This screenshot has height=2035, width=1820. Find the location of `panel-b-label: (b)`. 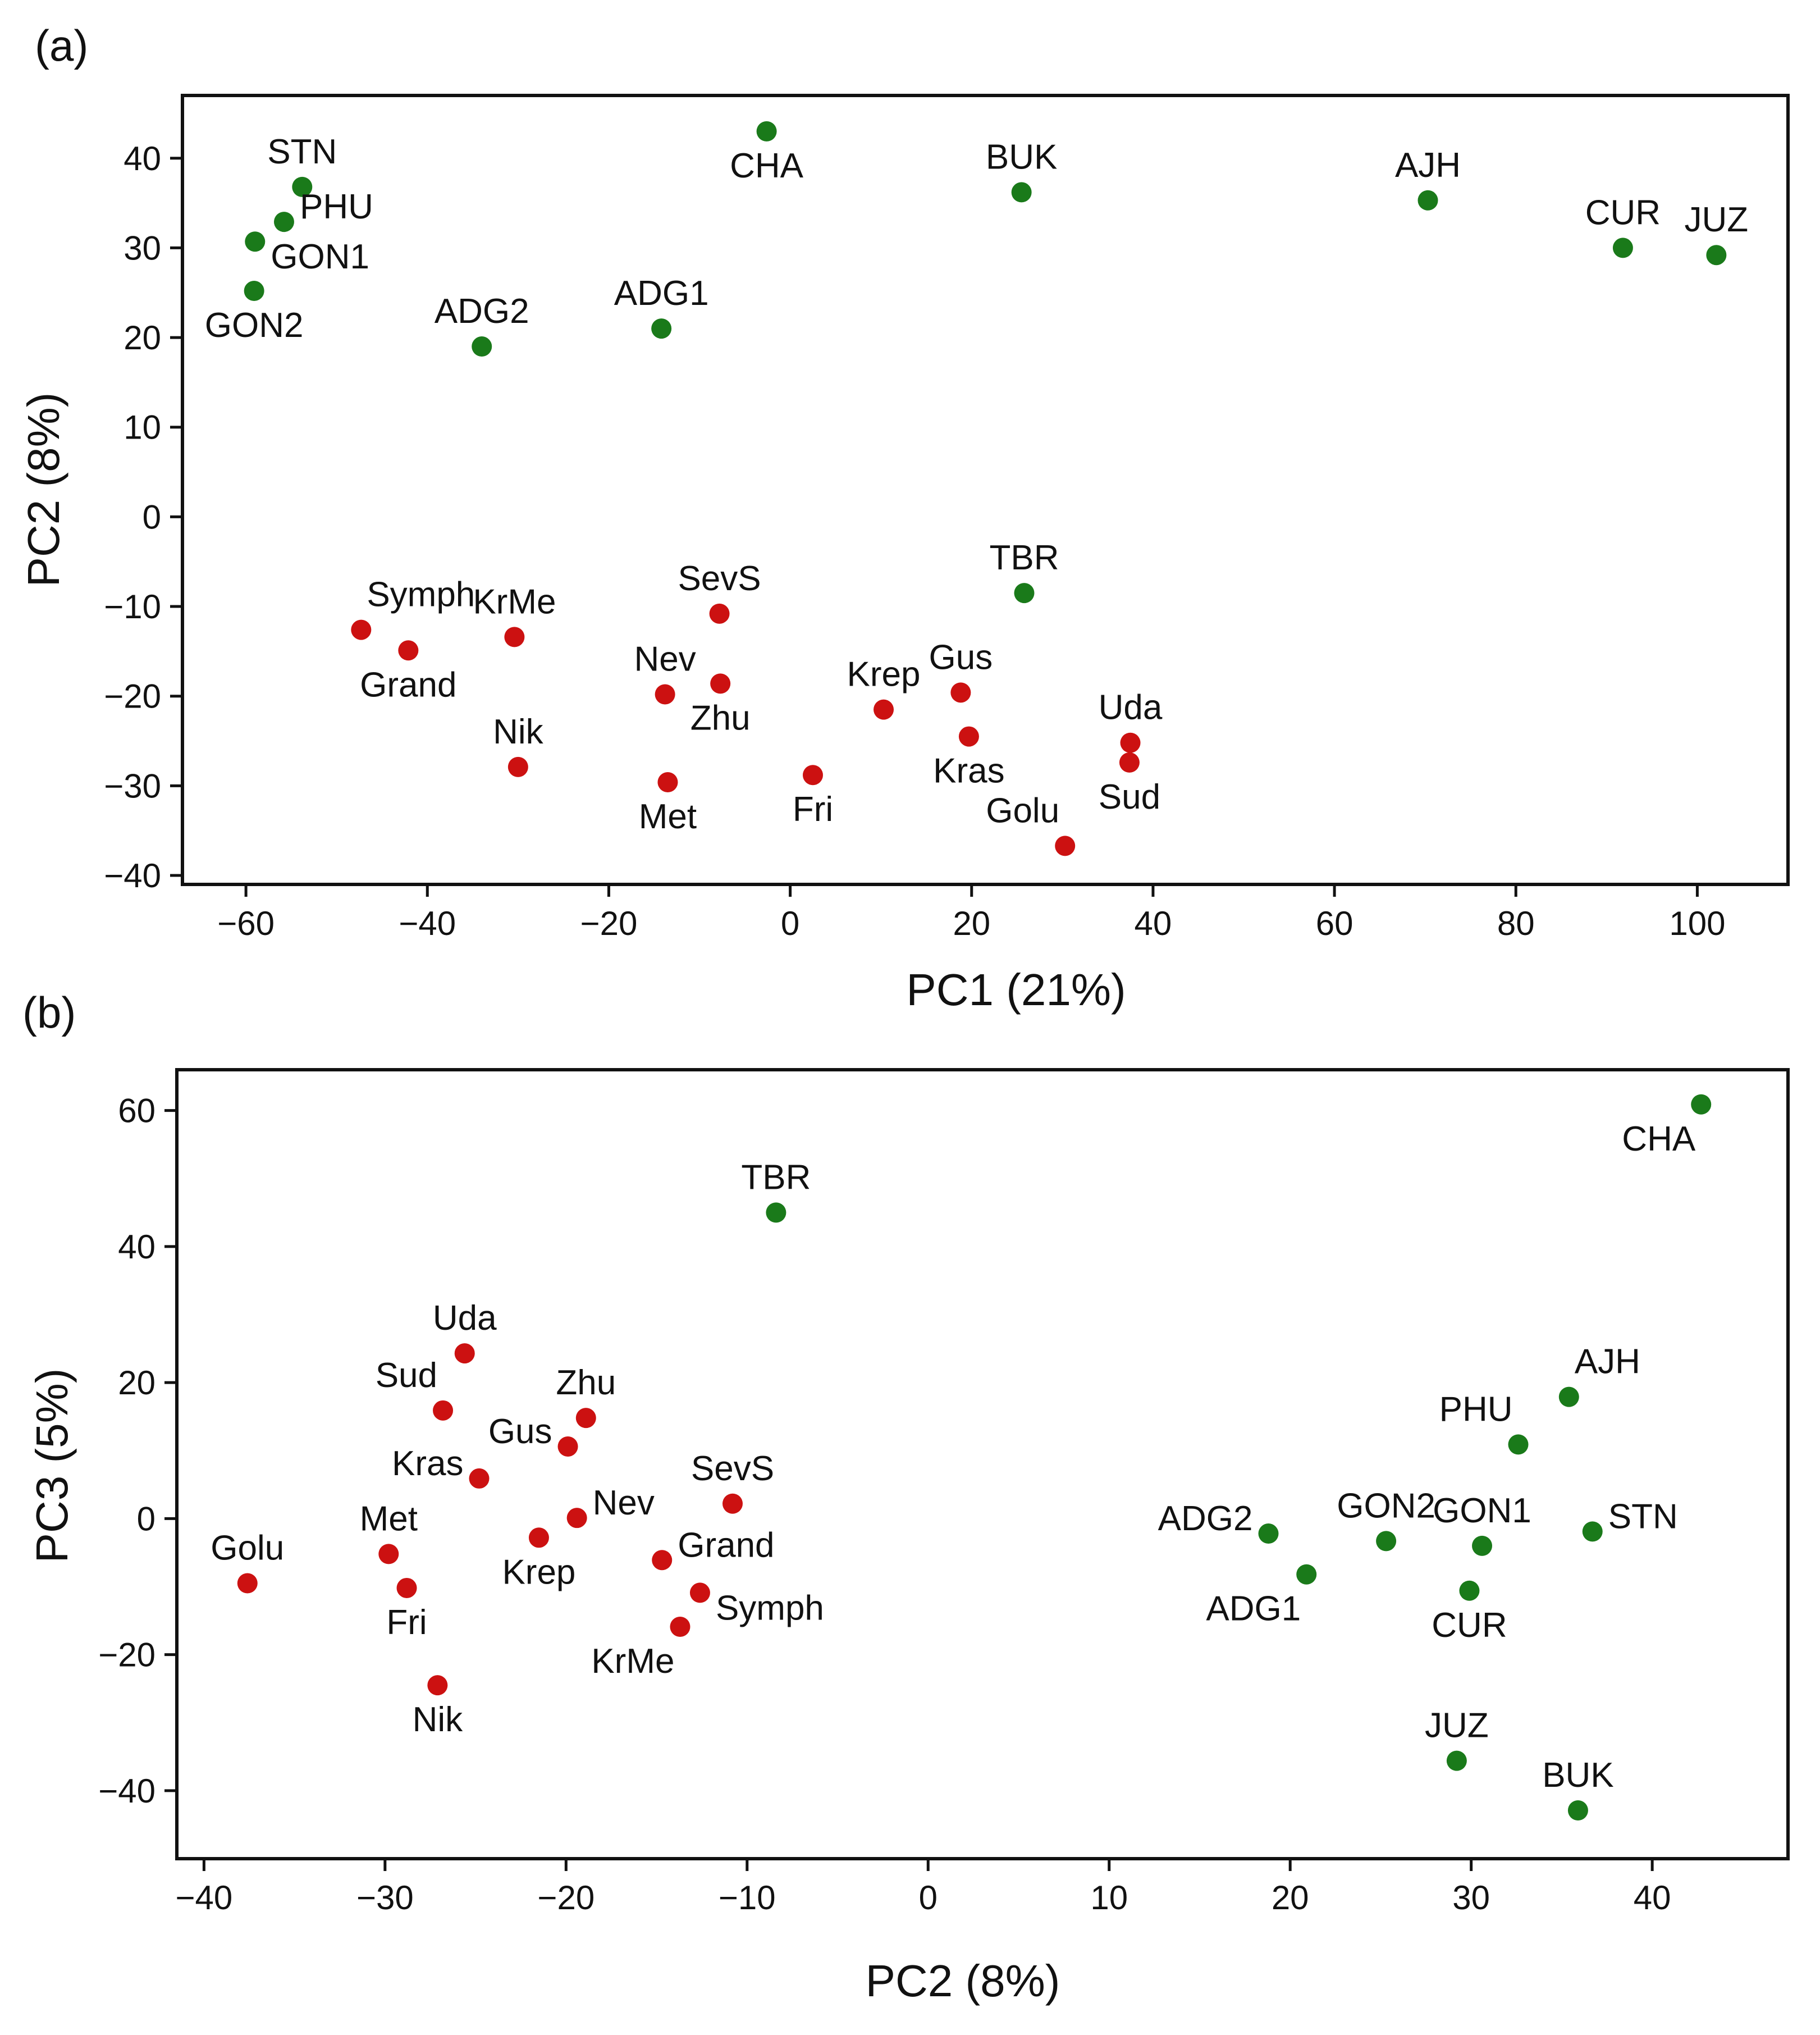

panel-b-label: (b) is located at coordinates (49, 1012).